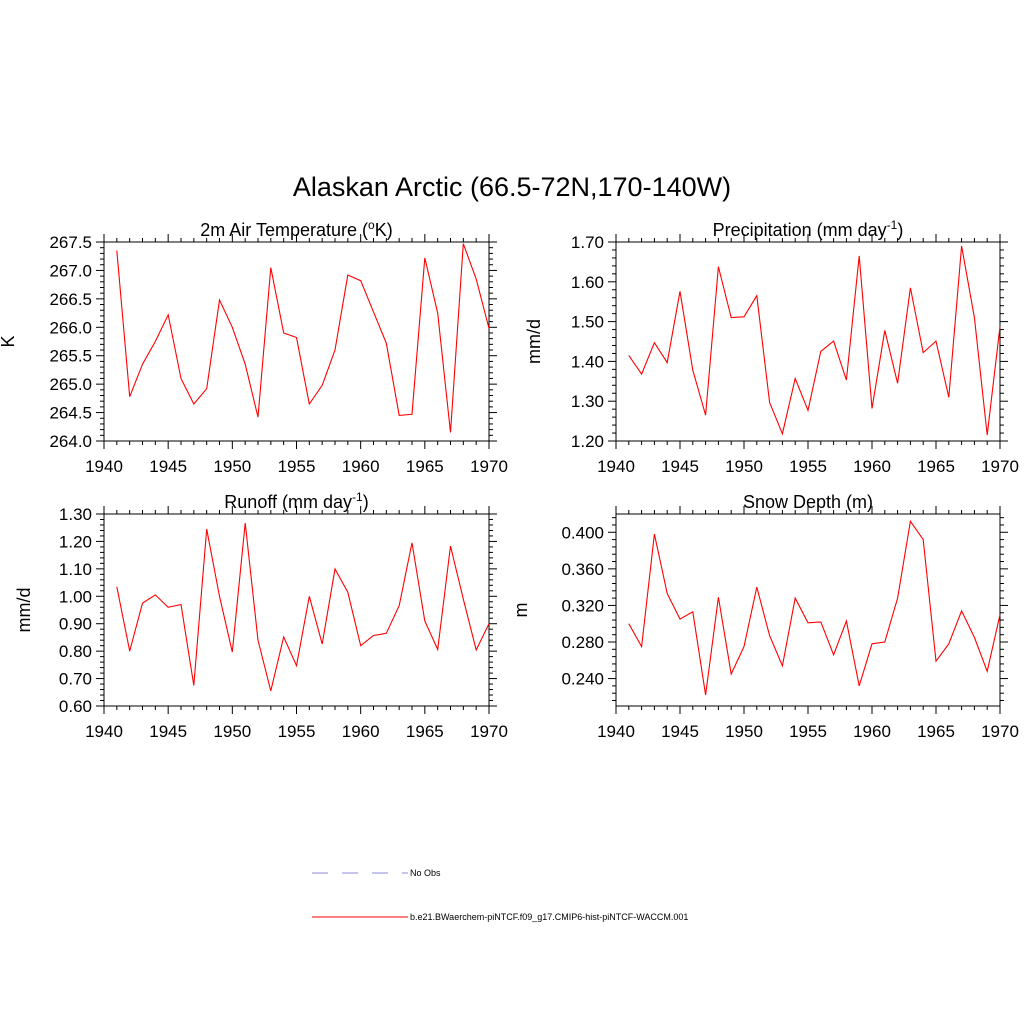  What do you see at coordinates (75, 569) in the screenshot?
I see `y-tick-label: 1.10` at bounding box center [75, 569].